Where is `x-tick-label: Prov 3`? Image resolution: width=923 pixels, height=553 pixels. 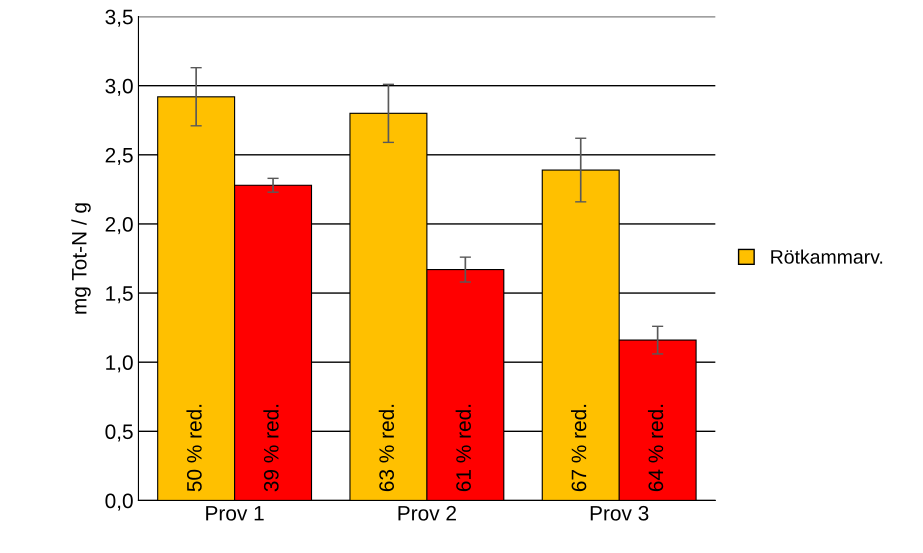
x-tick-label: Prov 3 is located at coordinates (619, 513).